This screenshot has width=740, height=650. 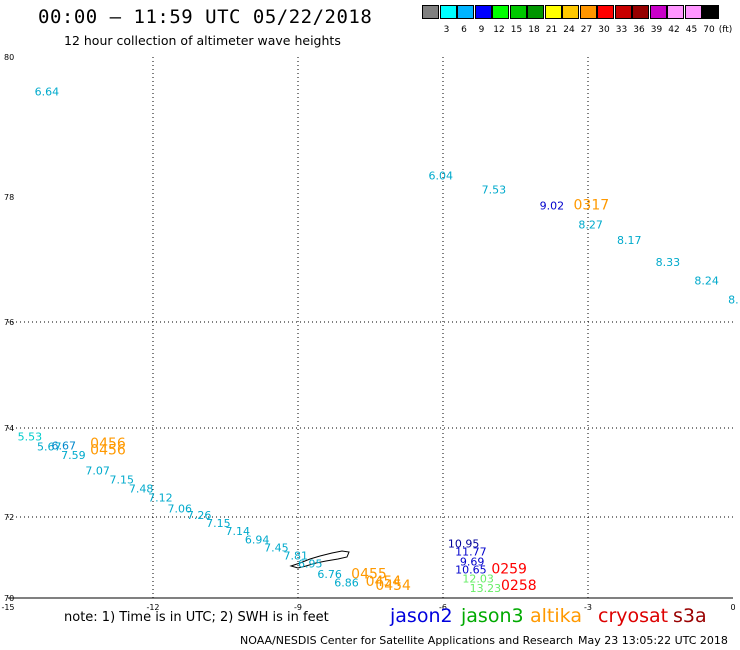 I want to click on wave-height-label: 8.33, so click(x=668, y=262).